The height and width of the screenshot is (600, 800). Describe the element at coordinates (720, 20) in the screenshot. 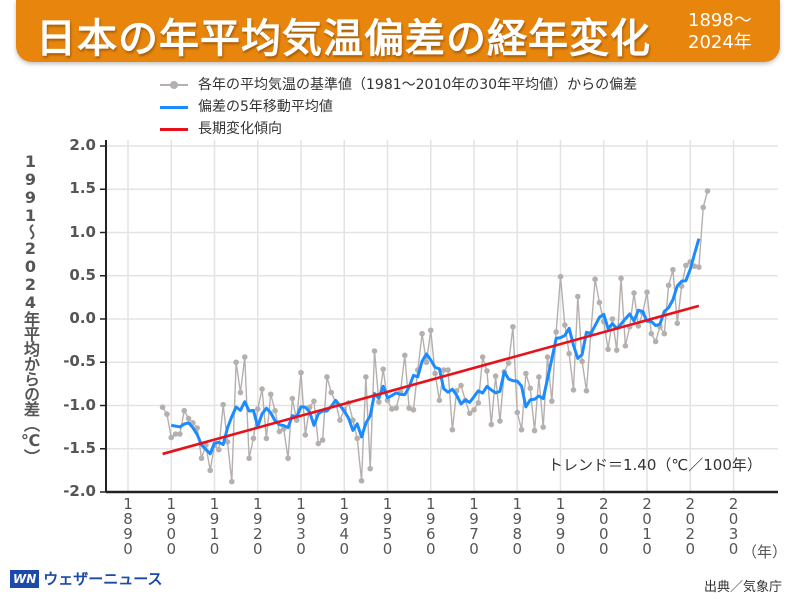

I see `period-start: 1898～` at that location.